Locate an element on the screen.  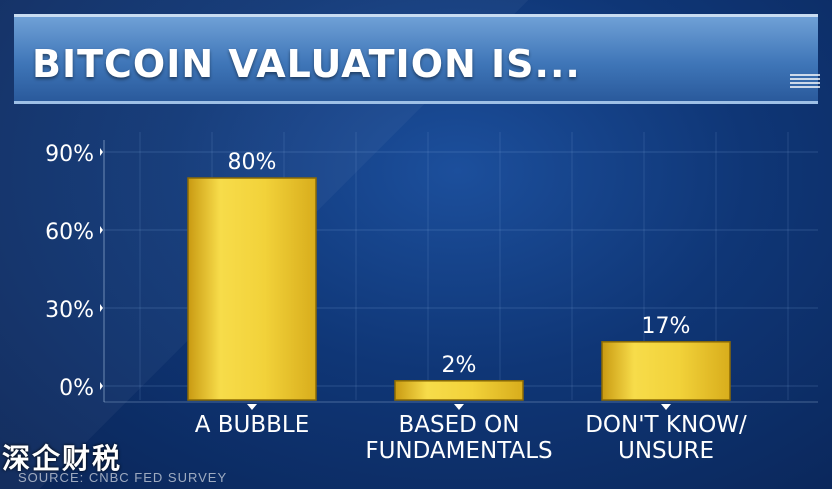
bar-value-label: 17% is located at coordinates (666, 326).